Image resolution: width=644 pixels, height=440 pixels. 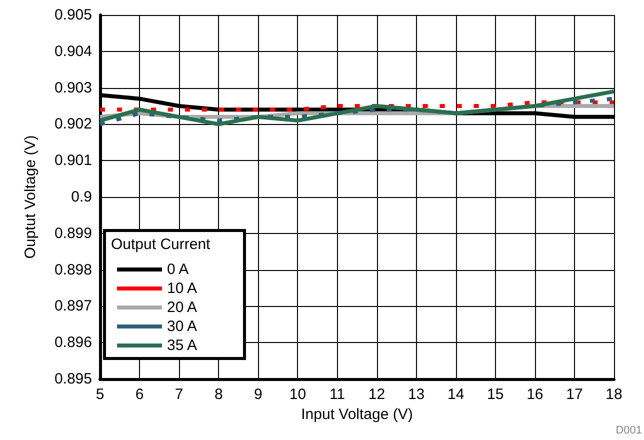 What do you see at coordinates (535, 394) in the screenshot?
I see `x-tick-label: 16` at bounding box center [535, 394].